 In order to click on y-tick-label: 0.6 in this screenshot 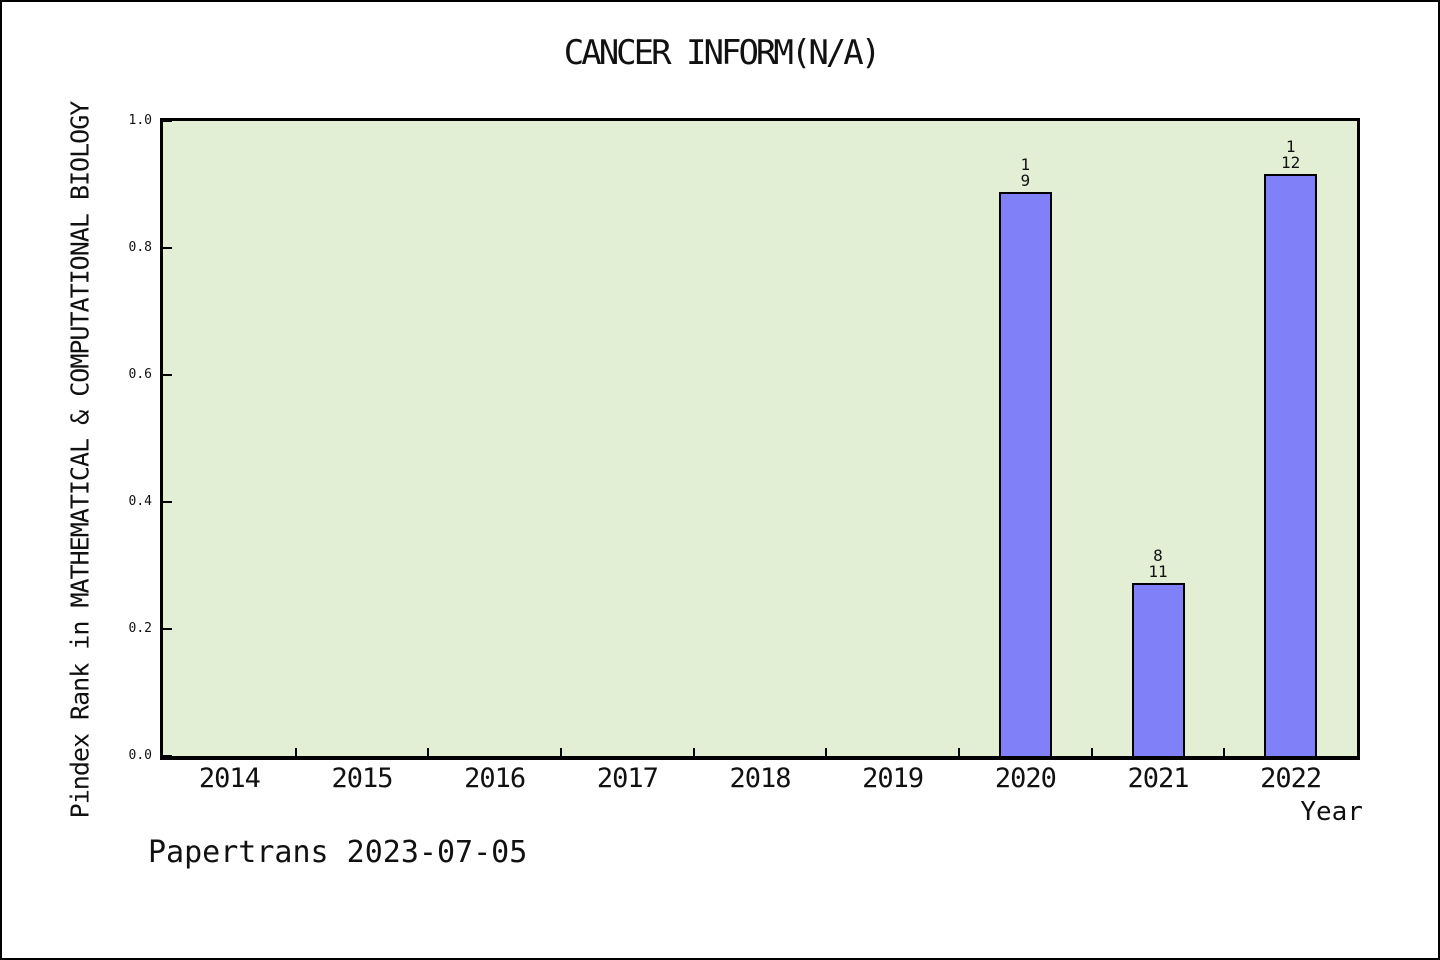, I will do `click(140, 374)`.